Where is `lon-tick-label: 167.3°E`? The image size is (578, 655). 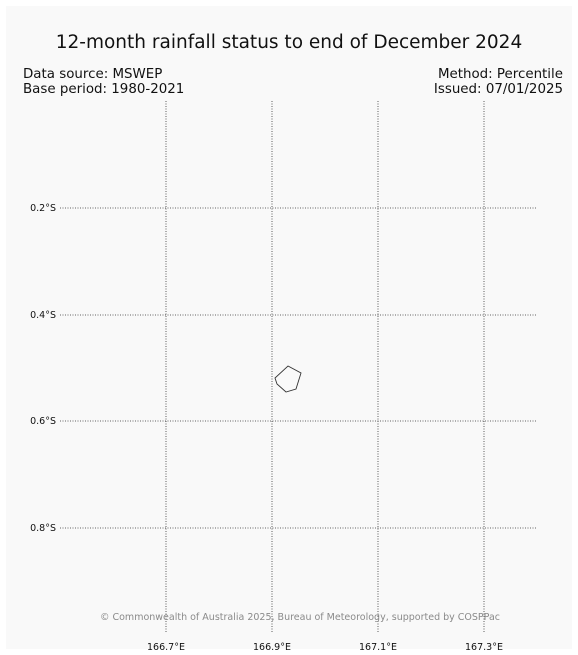 lon-tick-label: 167.3°E is located at coordinates (484, 647).